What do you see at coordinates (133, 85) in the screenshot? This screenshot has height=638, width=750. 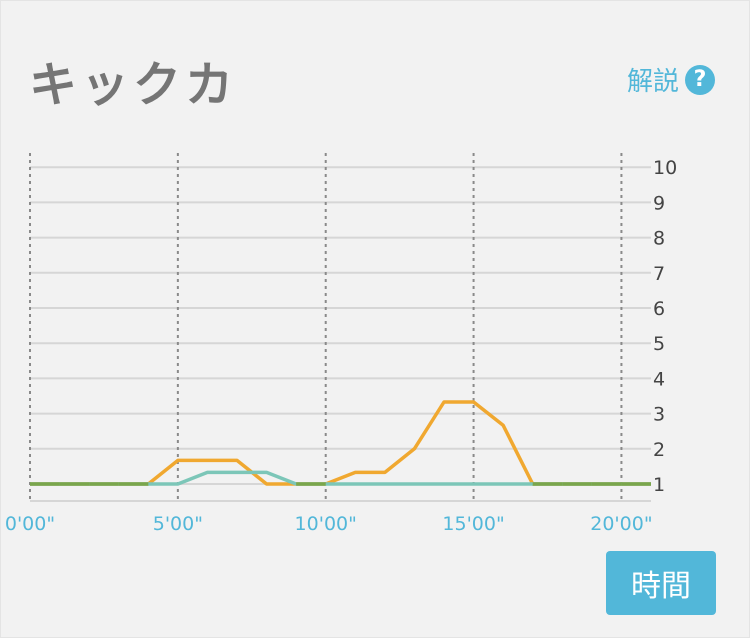 I see `page-title: キックカ` at bounding box center [133, 85].